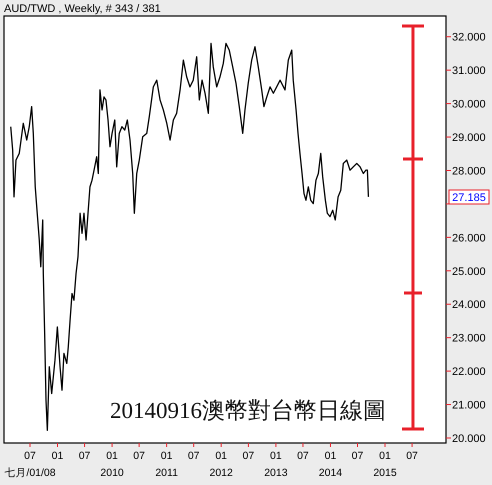 This screenshot has height=485, width=492. Describe the element at coordinates (385, 464) in the screenshot. I see `x-tick-label: 01 2015` at that location.